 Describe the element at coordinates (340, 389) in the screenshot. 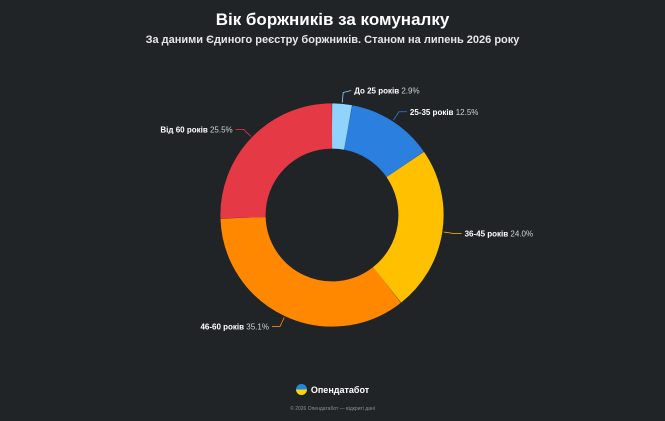

I see `brand-name: Опендатабот` at that location.